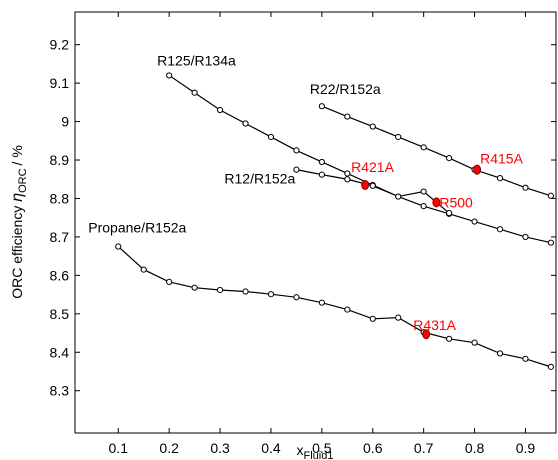 This screenshot has width=558, height=460. I want to click on y-label-sub: ORC, so click(23, 180).